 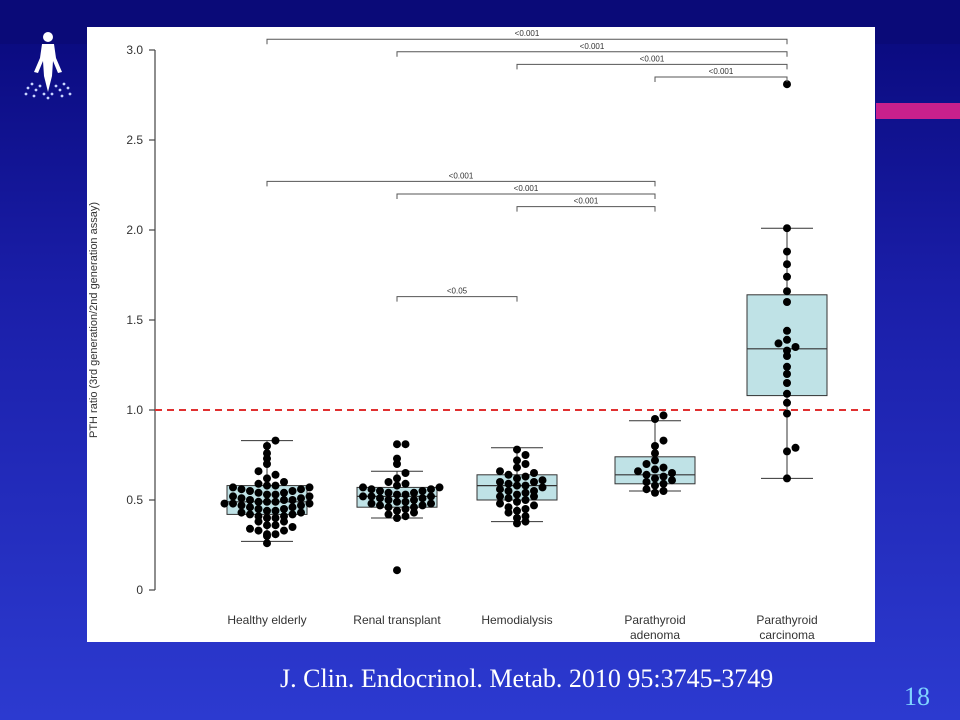 I want to click on accent-bar, so click(x=918, y=111).